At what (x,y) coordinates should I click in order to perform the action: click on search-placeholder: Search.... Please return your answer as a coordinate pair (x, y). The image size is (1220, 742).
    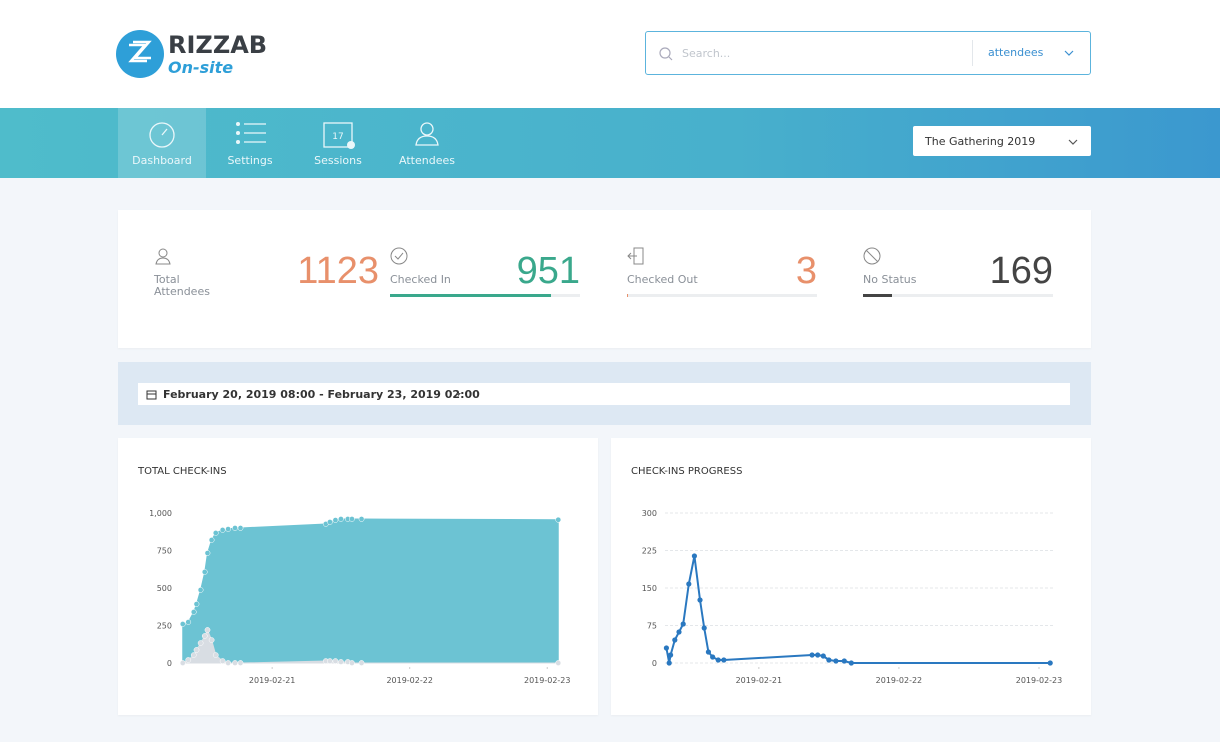
    Looking at the image, I should click on (706, 53).